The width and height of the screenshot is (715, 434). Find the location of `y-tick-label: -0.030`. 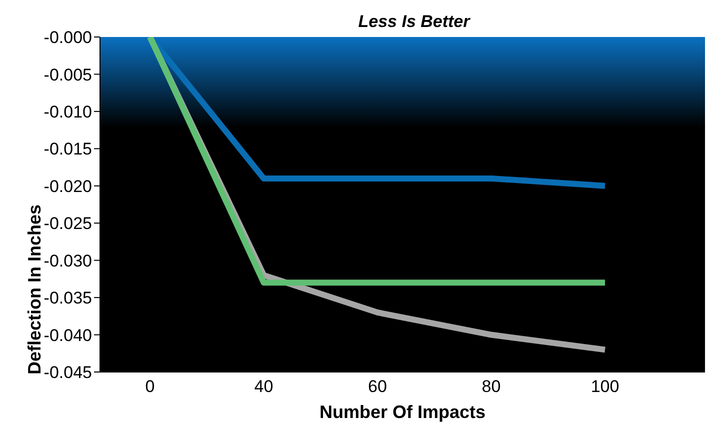

y-tick-label: -0.030 is located at coordinates (68, 260).